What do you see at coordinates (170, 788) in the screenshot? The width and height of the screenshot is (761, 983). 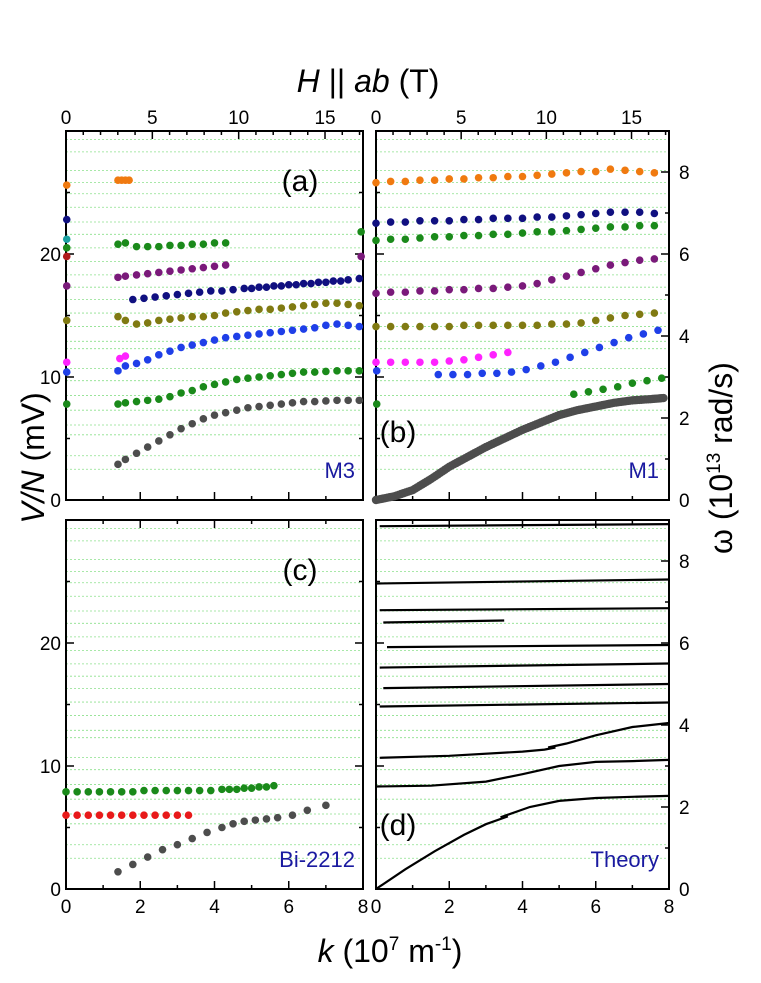 I see `series-green` at bounding box center [170, 788].